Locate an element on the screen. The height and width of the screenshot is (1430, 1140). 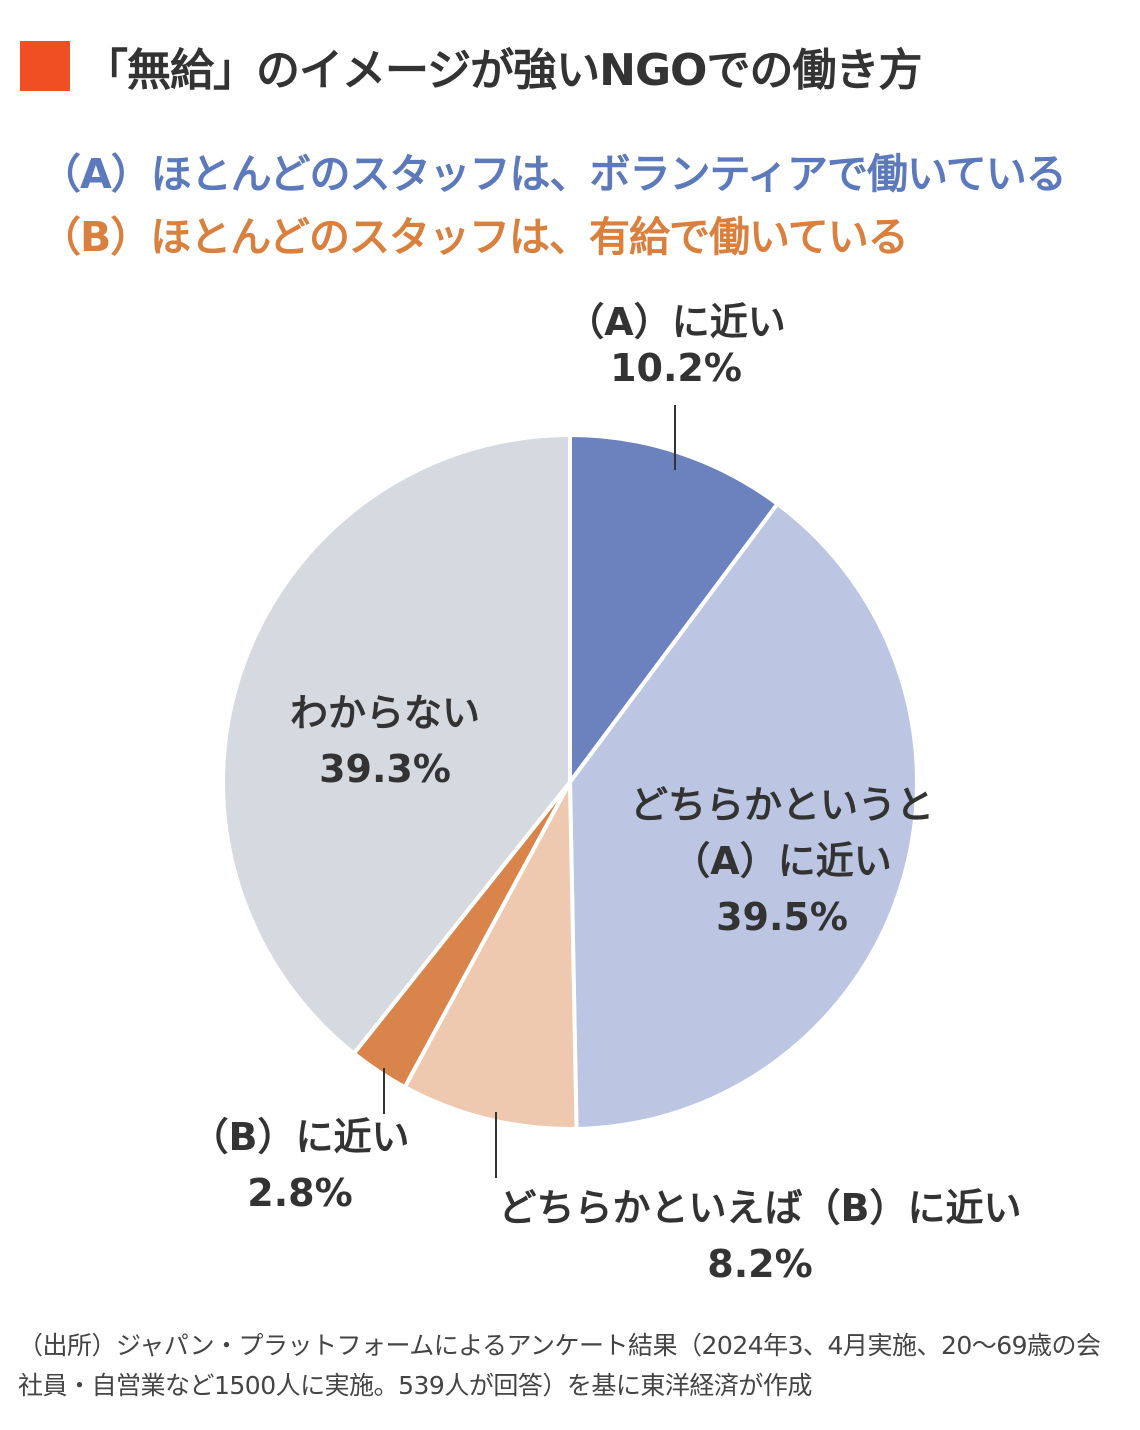
slice-label-2-line-3: 39.5% is located at coordinates (782, 917).